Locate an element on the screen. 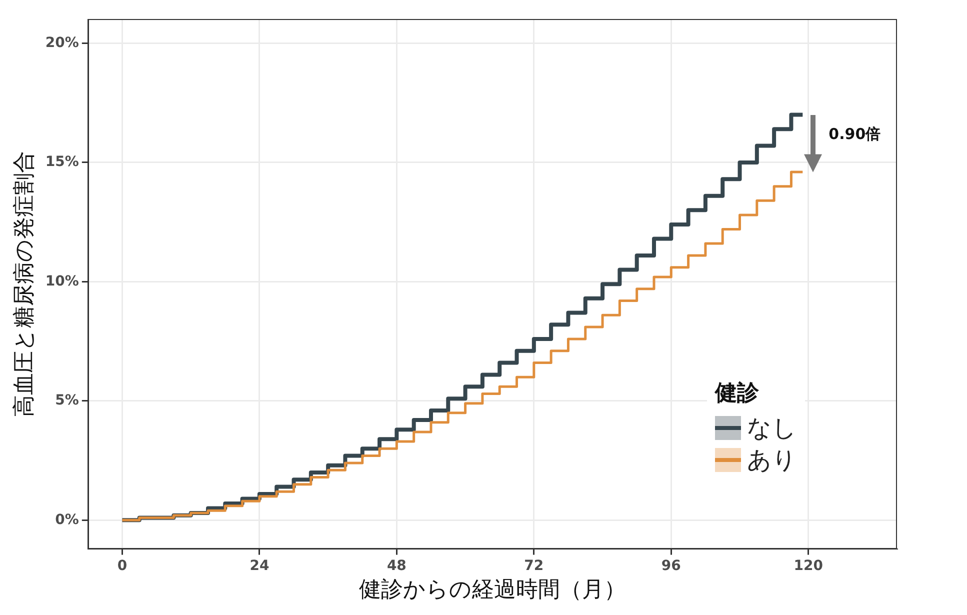  x-tick-label: 120 is located at coordinates (809, 566).